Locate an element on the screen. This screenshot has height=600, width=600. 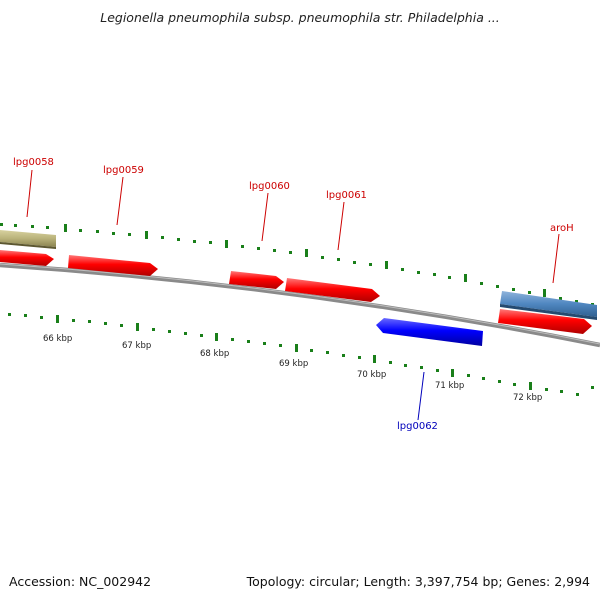
gene-arrow-lpg0061 is located at coordinates (332, 290).